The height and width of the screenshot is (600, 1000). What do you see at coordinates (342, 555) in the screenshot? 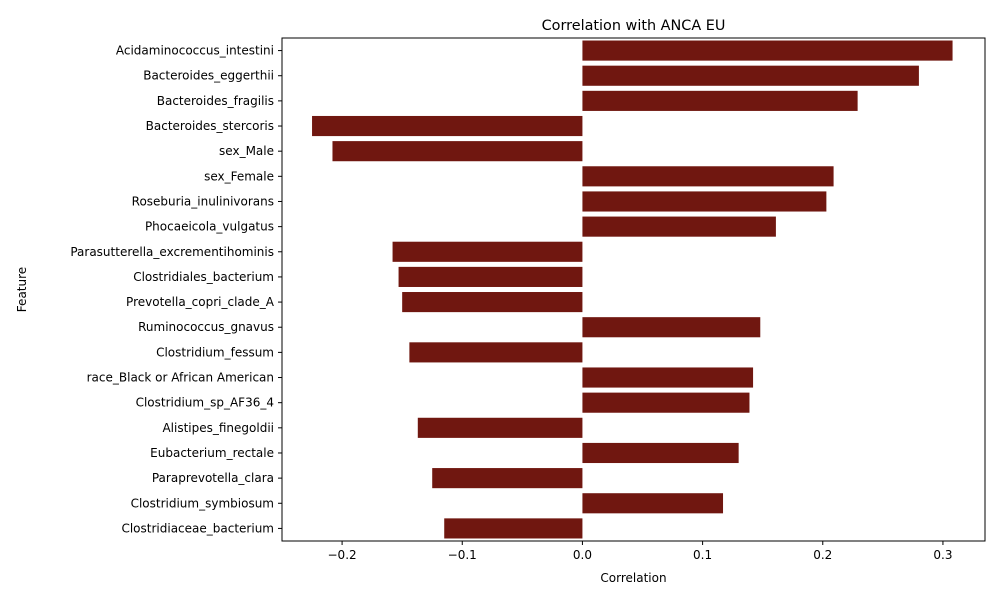
I see `x-tick-label: −0.2` at bounding box center [342, 555].